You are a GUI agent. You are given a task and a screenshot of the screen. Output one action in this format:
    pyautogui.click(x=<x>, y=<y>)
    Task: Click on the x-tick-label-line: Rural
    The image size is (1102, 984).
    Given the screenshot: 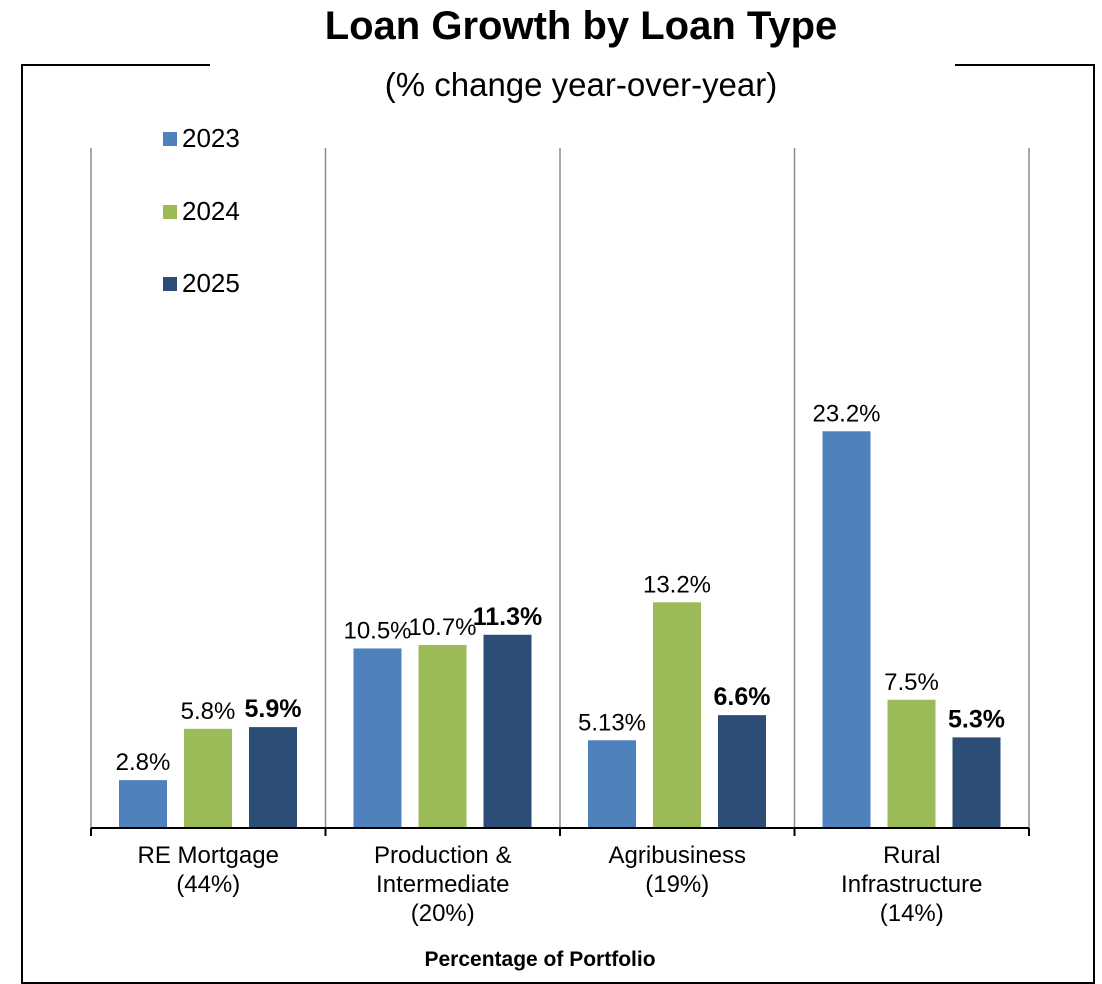 What is the action you would take?
    pyautogui.click(x=912, y=855)
    